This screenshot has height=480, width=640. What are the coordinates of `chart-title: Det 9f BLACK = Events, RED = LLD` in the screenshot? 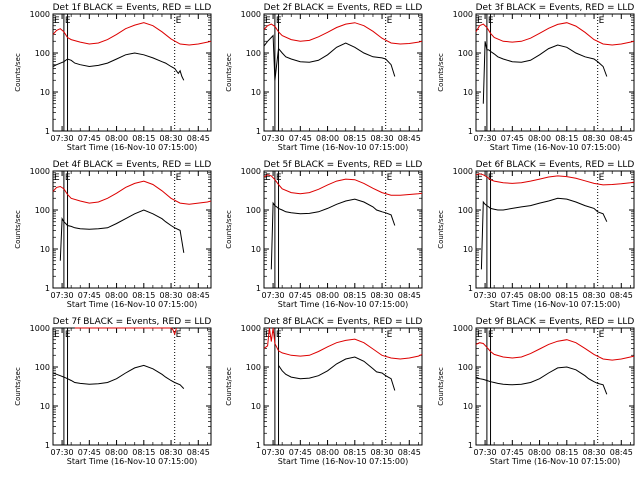 It's located at (555, 322).